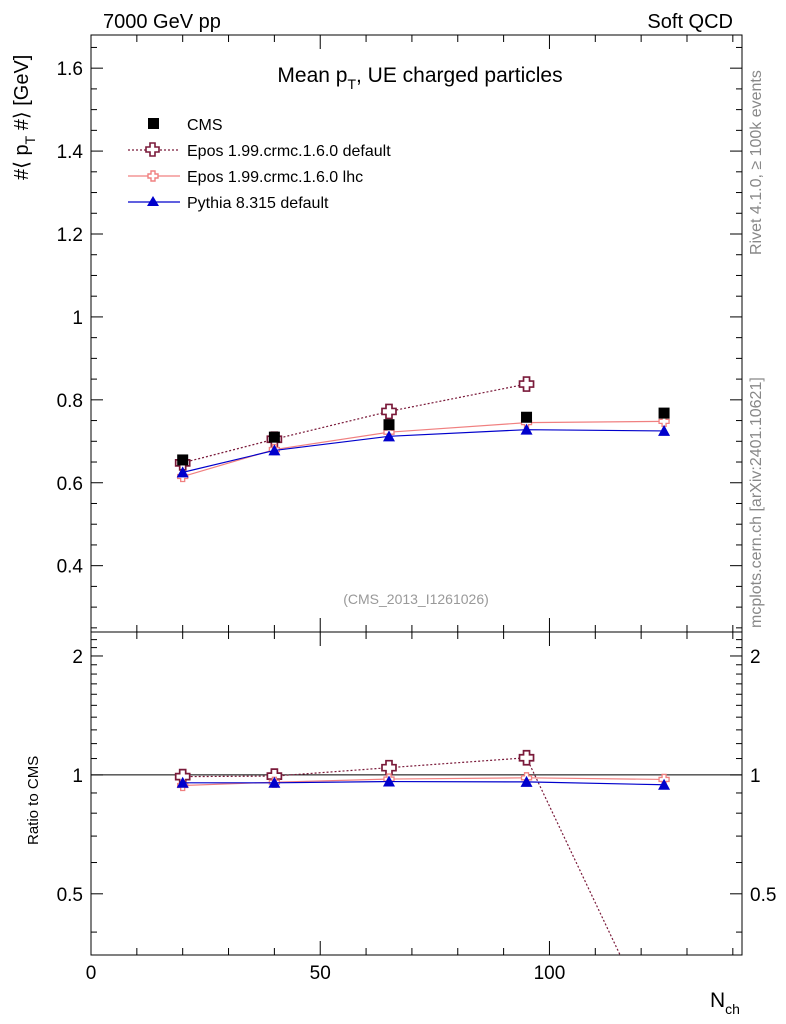  Describe the element at coordinates (275, 177) in the screenshot. I see `legend-label-epos-lhc: Epos 1.99.crmc.1.6.0 lhc` at that location.